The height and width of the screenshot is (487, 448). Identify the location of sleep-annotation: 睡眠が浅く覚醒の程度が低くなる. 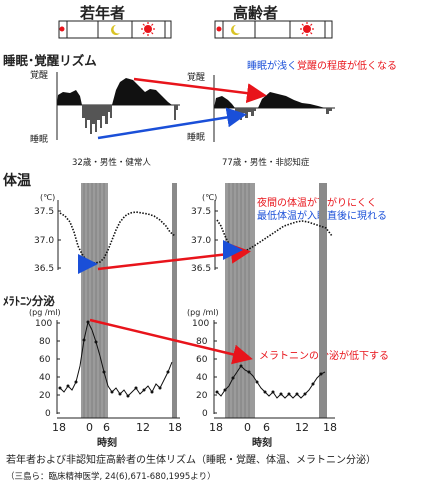
(322, 64).